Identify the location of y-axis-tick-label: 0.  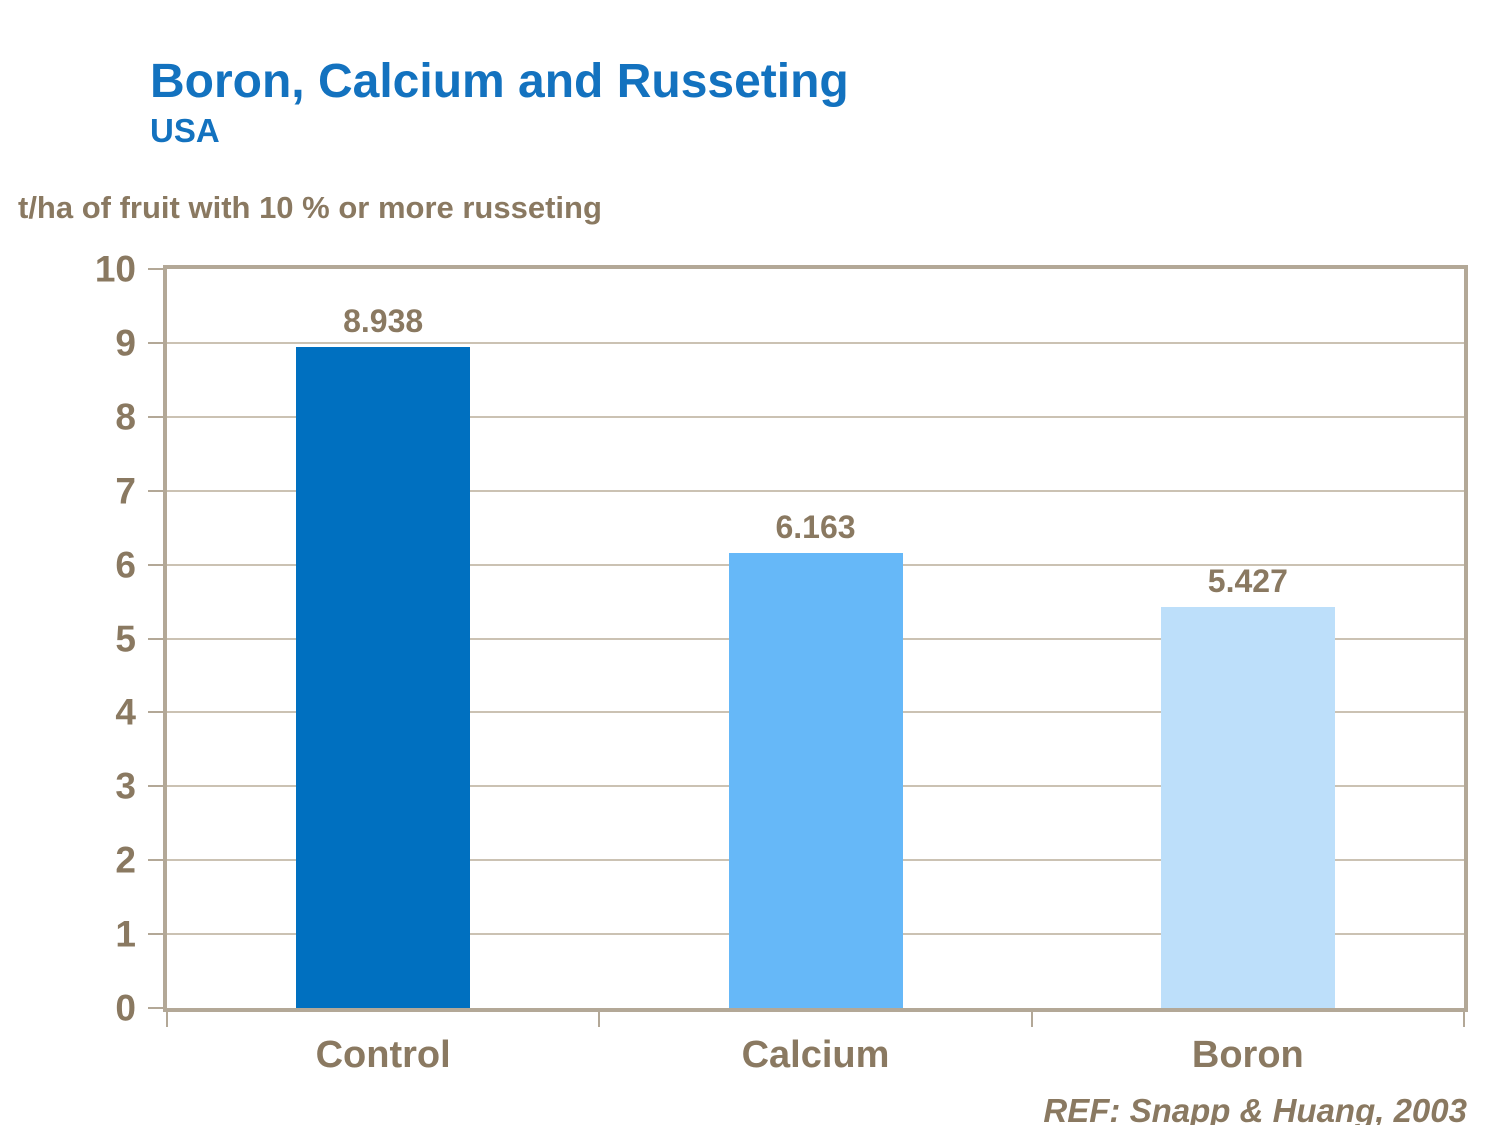
(125, 1008).